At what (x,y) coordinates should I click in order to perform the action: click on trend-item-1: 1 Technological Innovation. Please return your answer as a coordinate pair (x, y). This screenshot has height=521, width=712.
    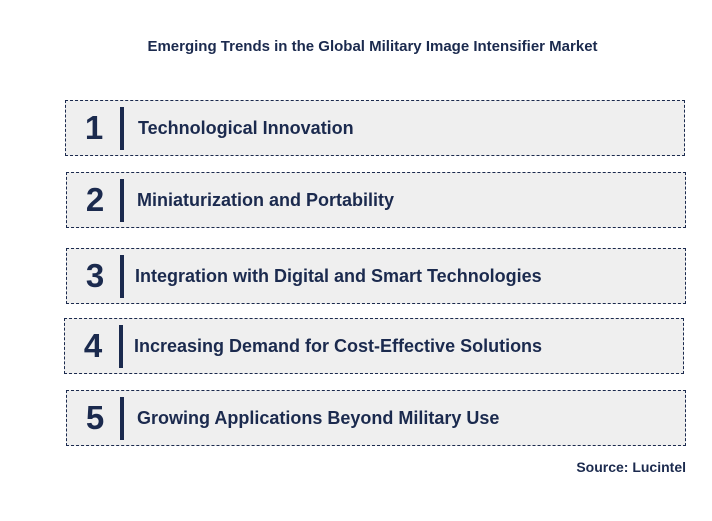
    Looking at the image, I should click on (375, 128).